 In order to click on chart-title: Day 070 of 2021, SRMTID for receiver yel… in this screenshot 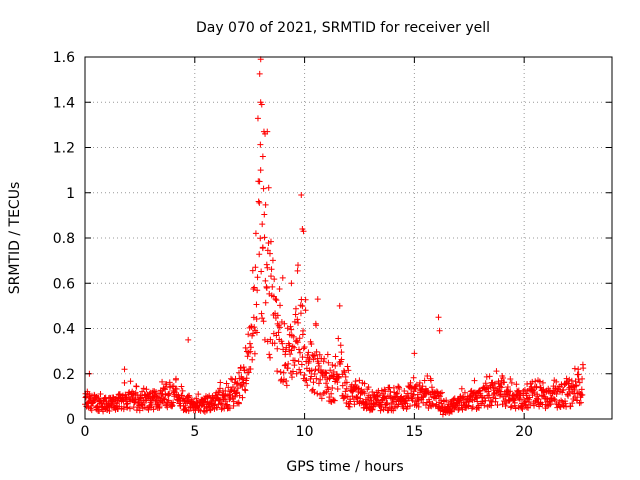, I will do `click(343, 28)`.